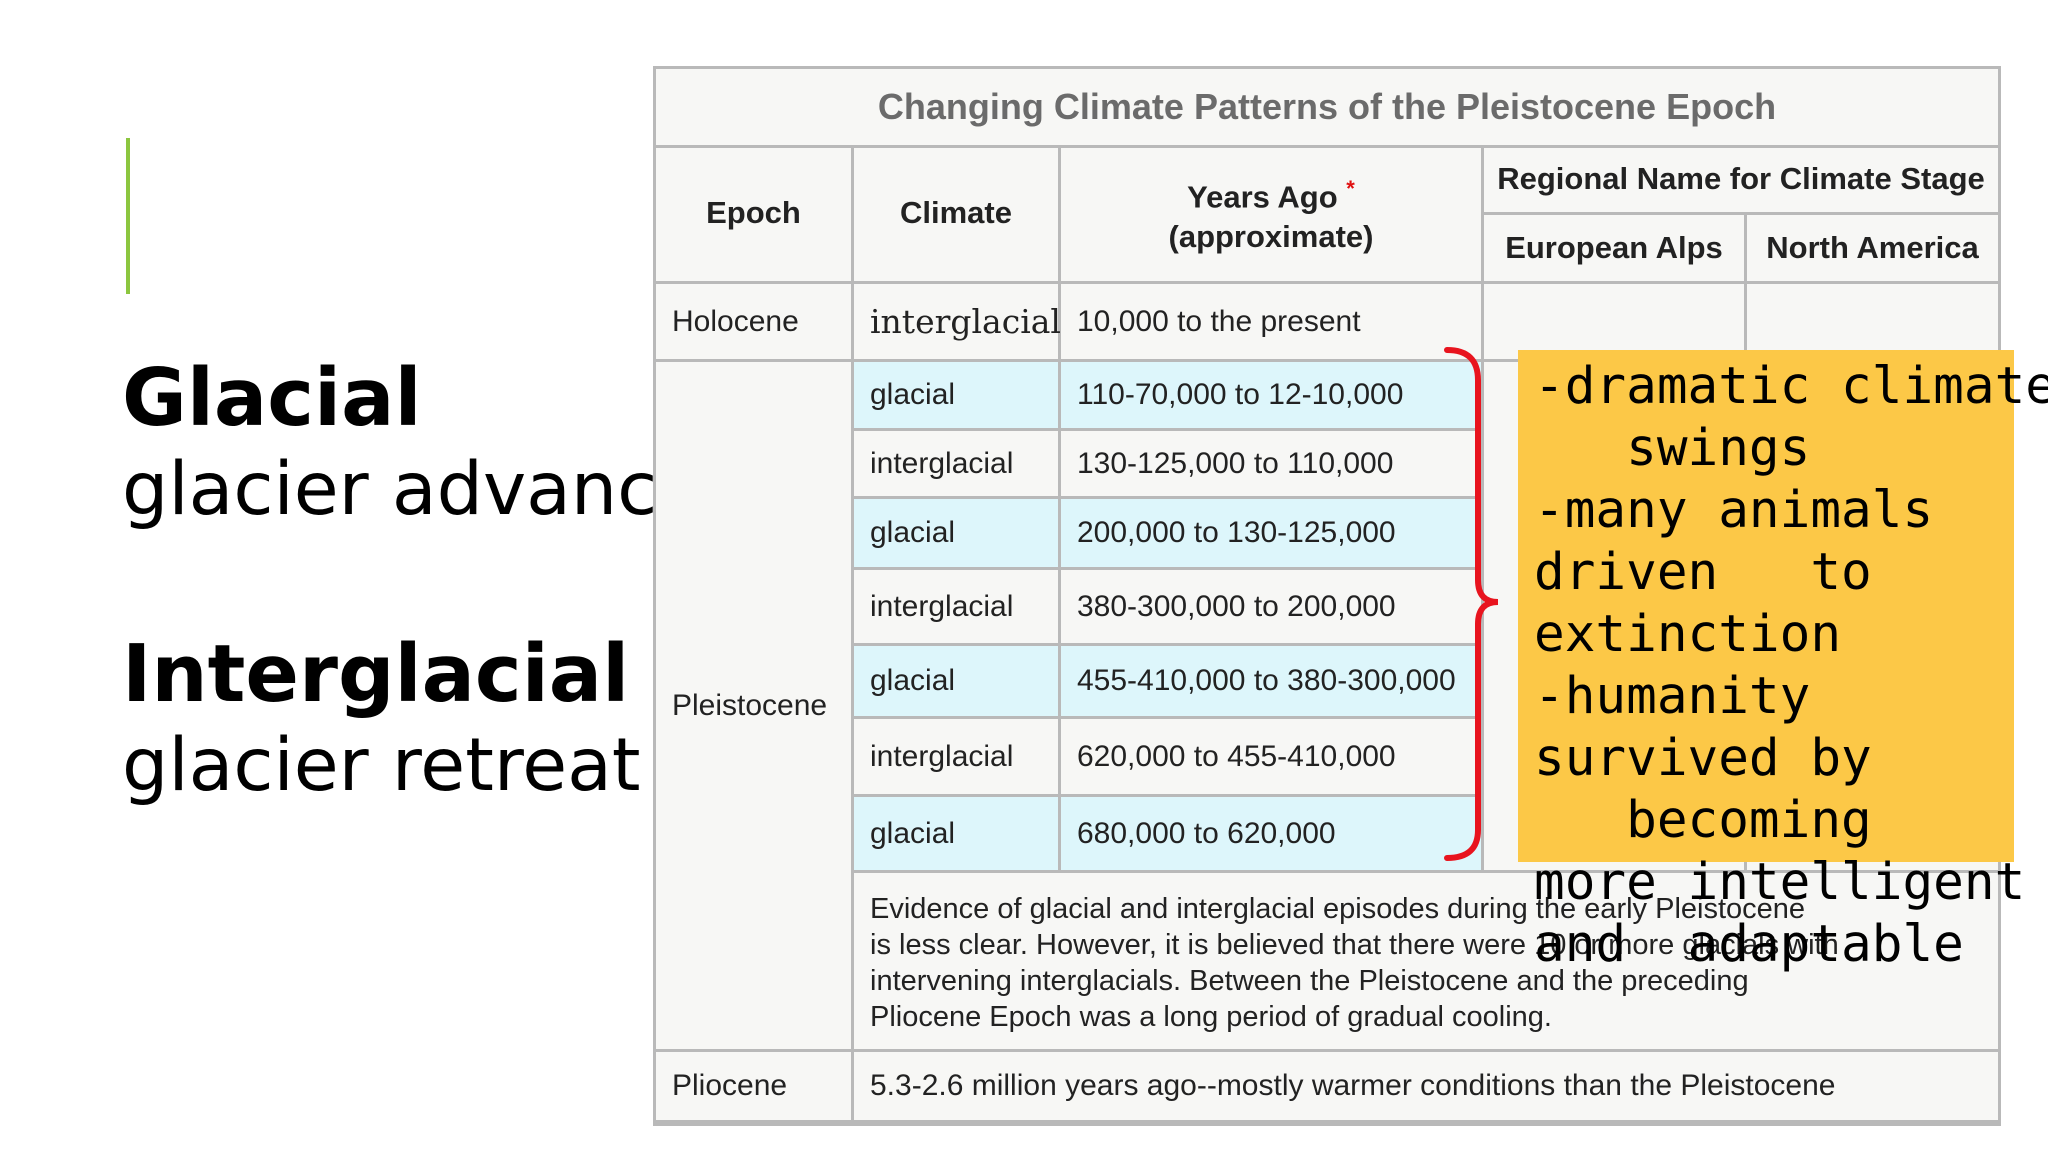  I want to click on header-years-line2: (approximate), so click(1271, 237).